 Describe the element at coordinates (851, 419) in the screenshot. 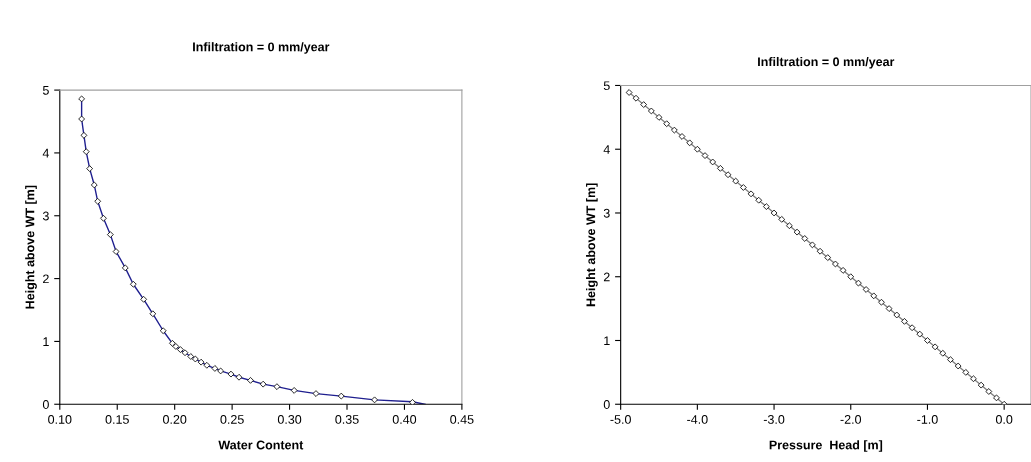

I see `x-tick-label: -2.0` at that location.